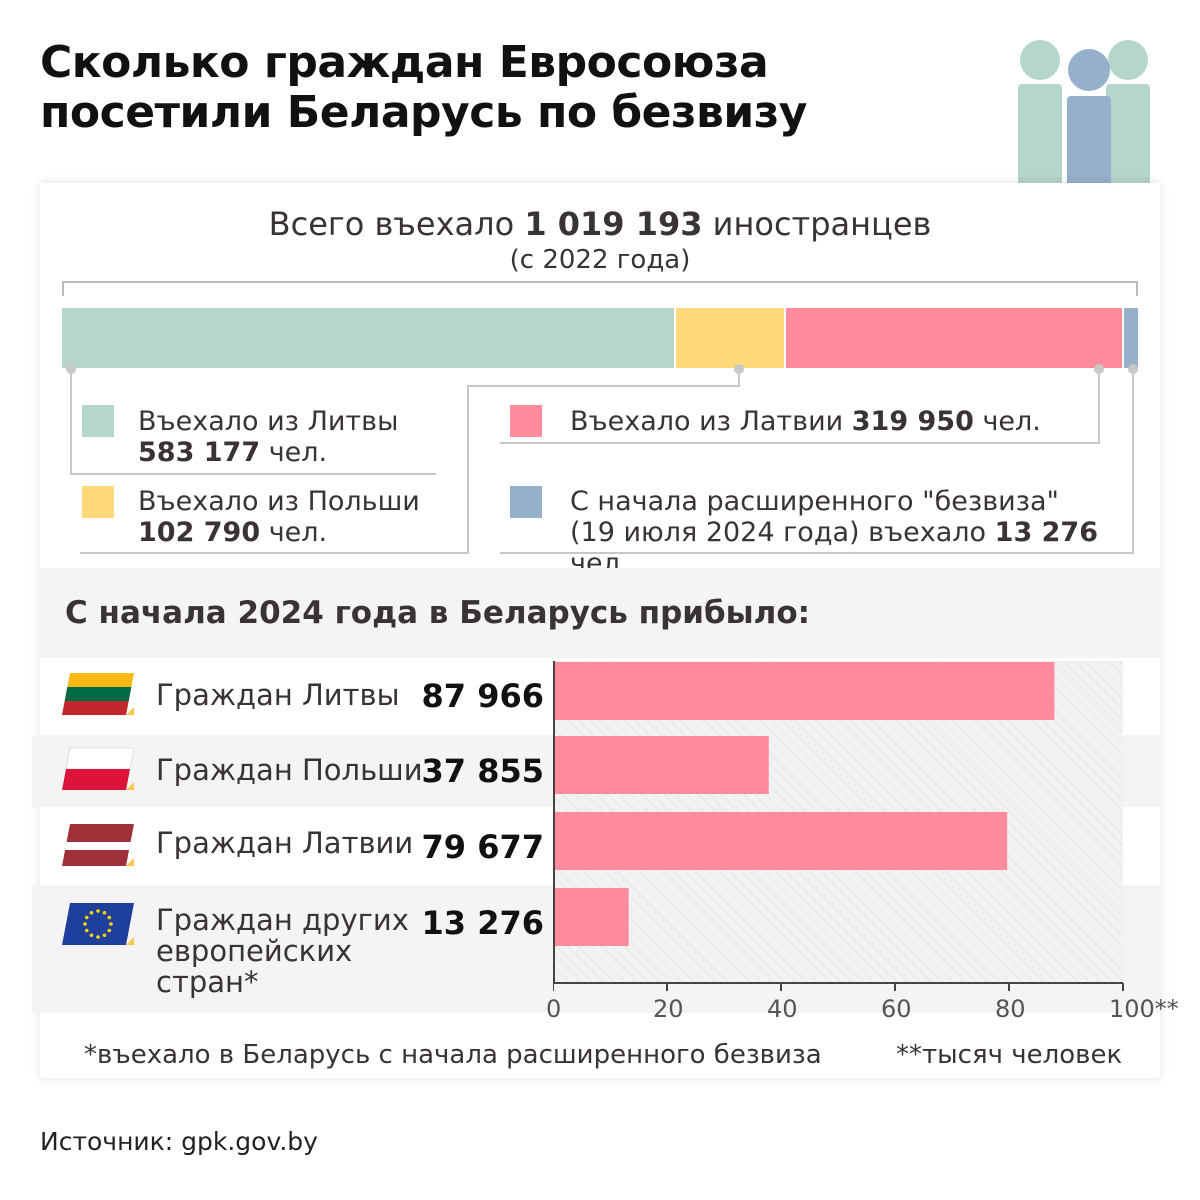 This screenshot has height=1200, width=1200. I want to click on legend-other-line2: (19 июля 2024 года) въехало, so click(782, 532).